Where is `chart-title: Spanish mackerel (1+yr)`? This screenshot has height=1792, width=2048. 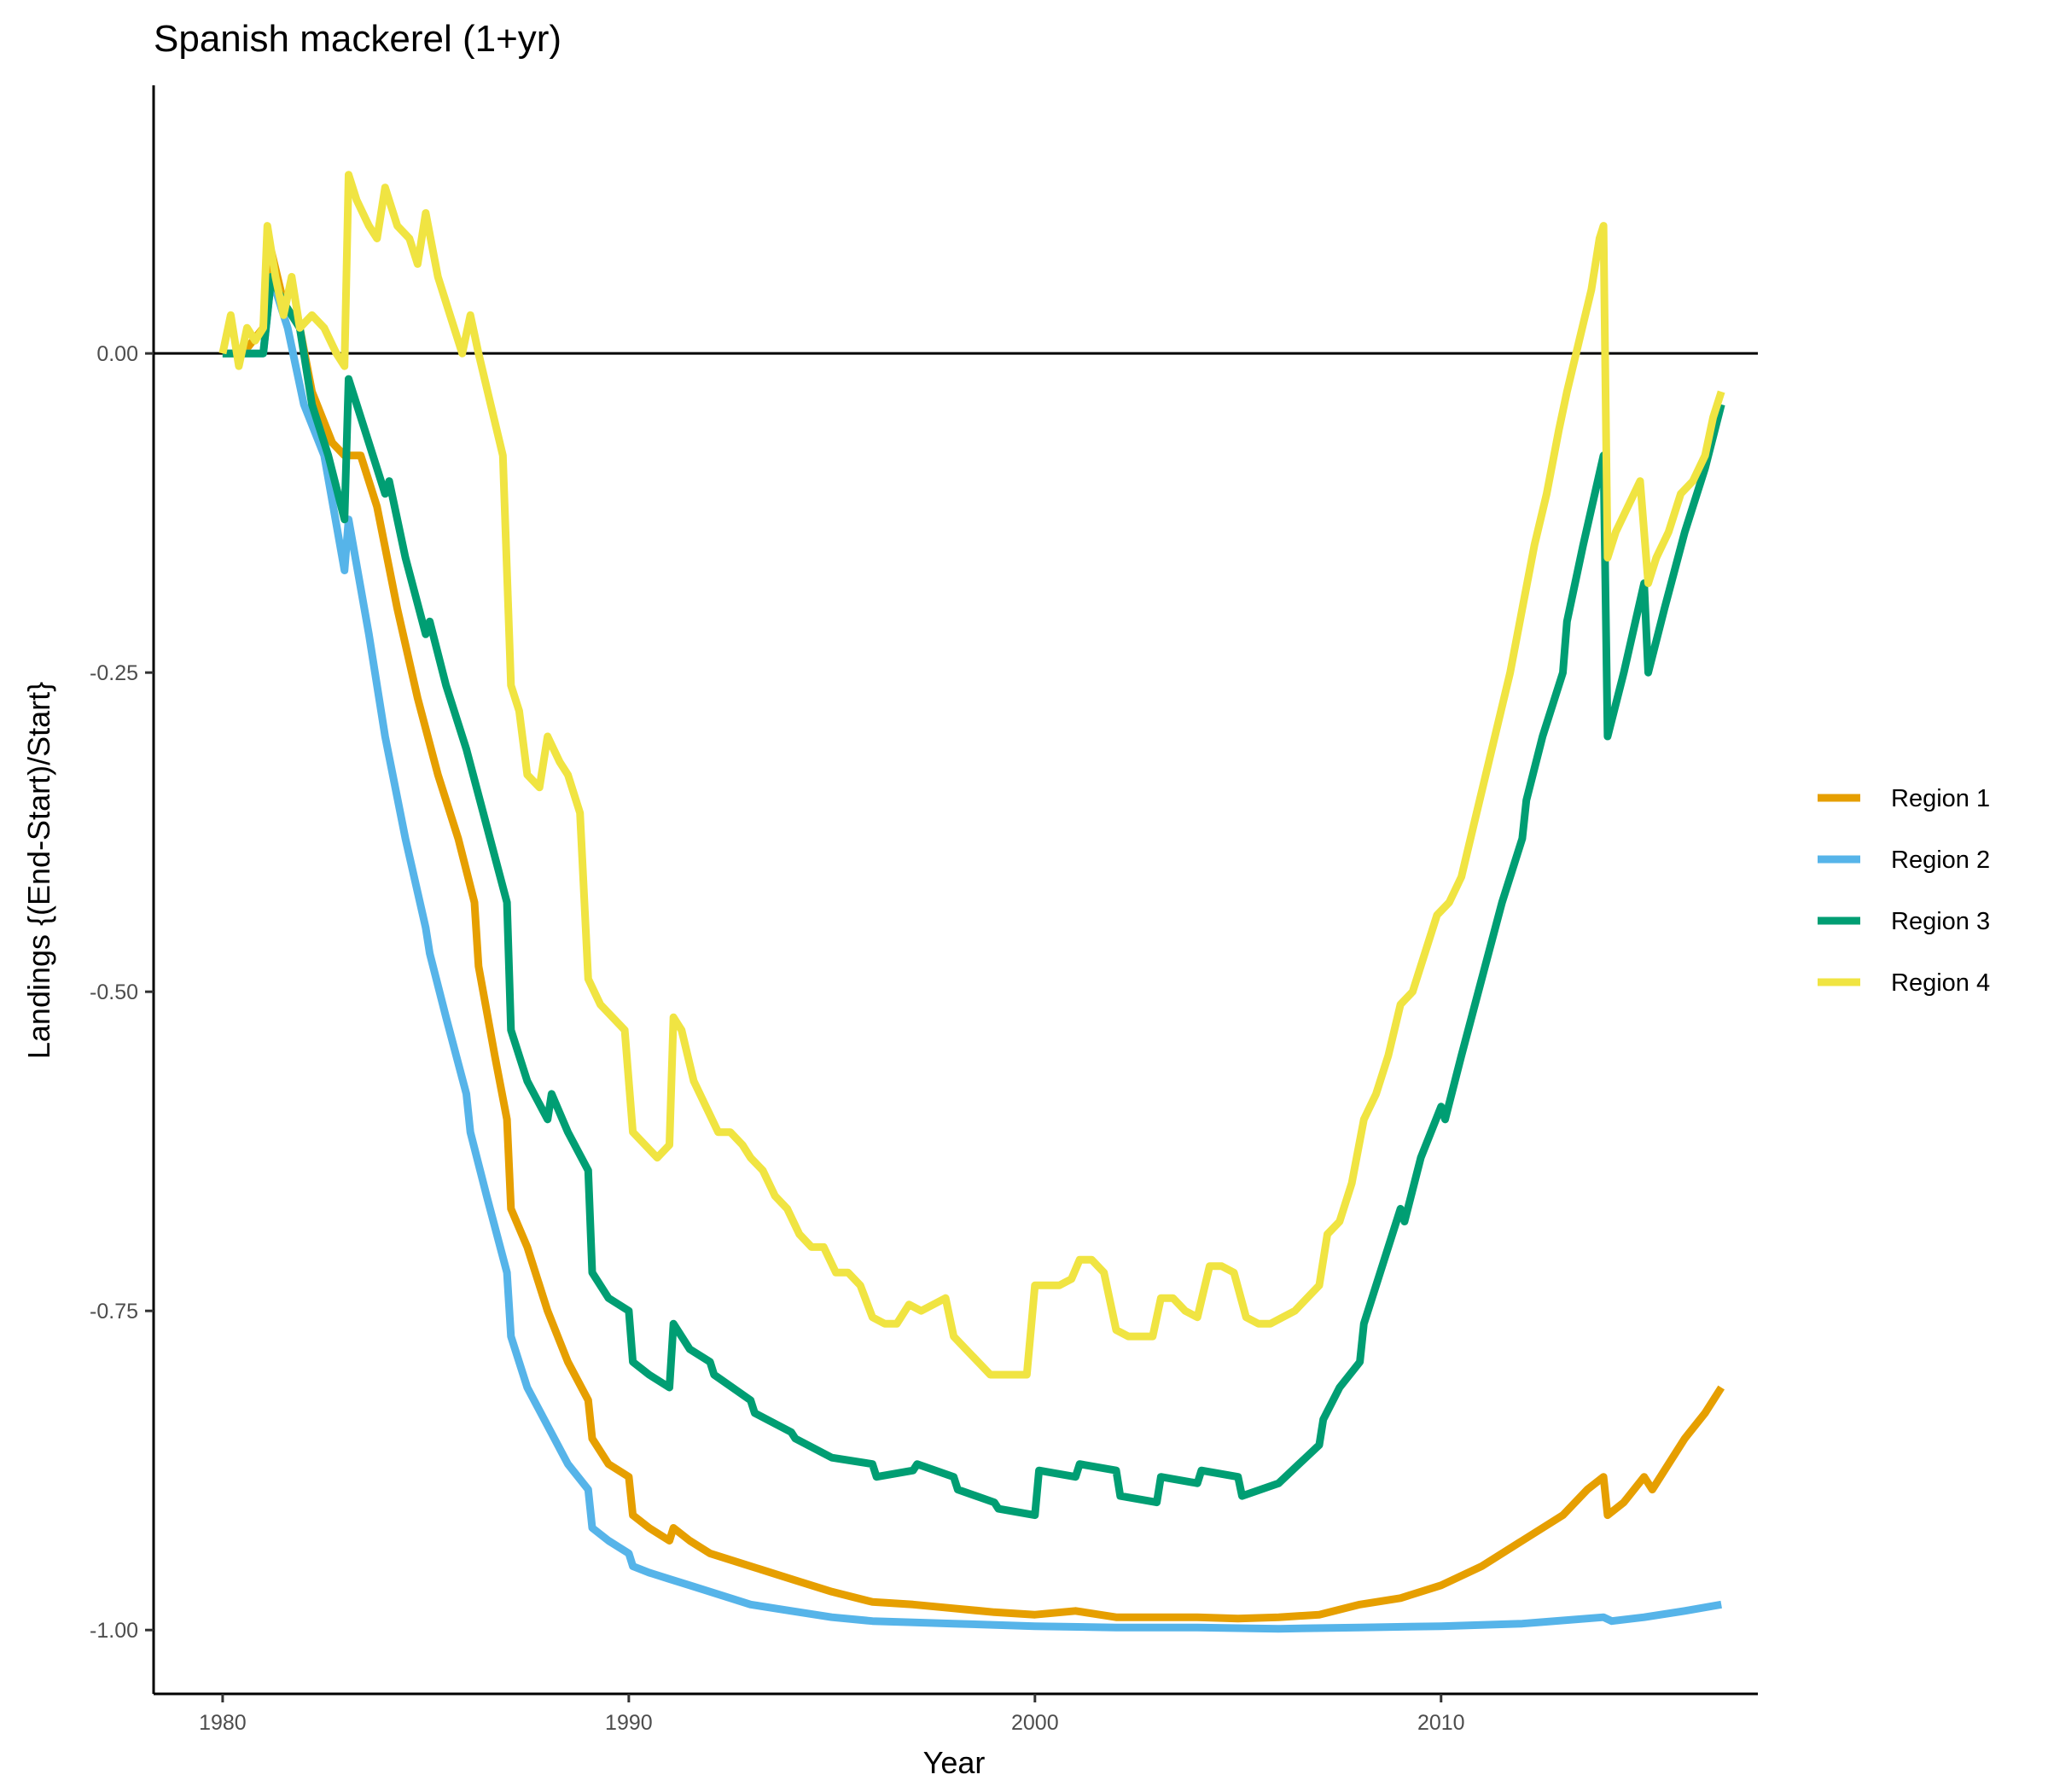 chart-title: Spanish mackerel (1+yr) is located at coordinates (357, 39).